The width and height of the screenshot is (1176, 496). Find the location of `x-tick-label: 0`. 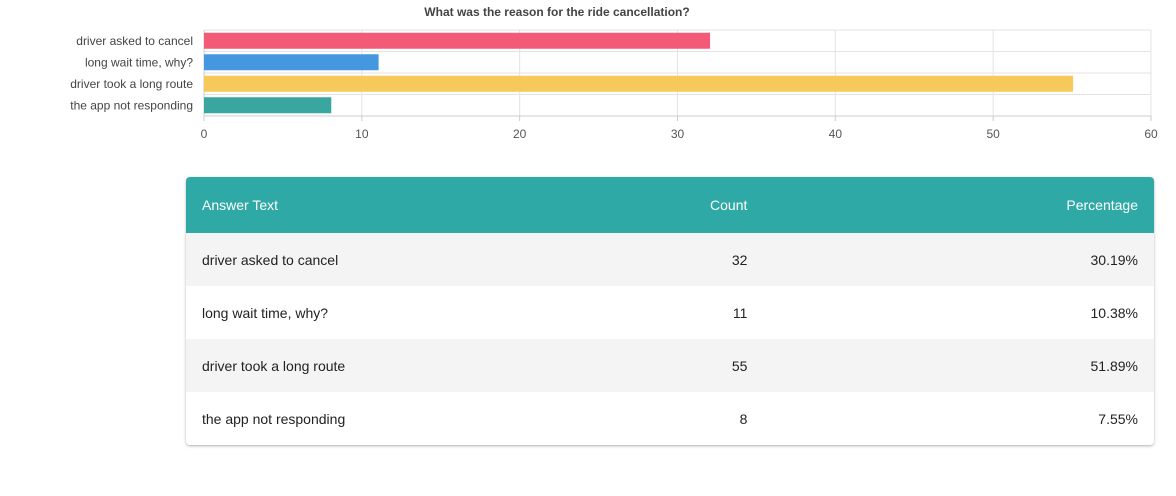

x-tick-label: 0 is located at coordinates (204, 134).